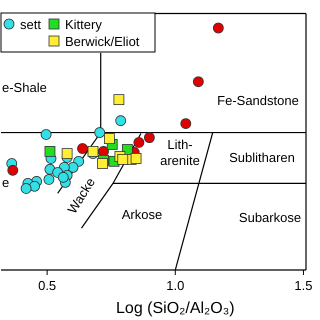  I want to click on annotation: Fe-Sandstone, so click(258, 100).